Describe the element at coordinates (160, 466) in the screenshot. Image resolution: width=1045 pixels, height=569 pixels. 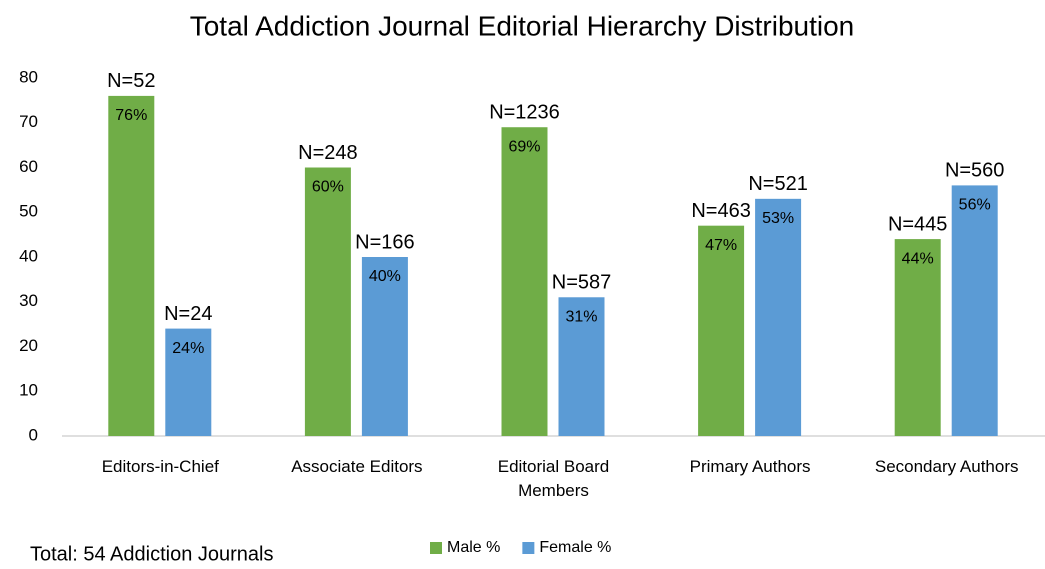
I see `x-tick-label: Editors-in-Chief` at that location.